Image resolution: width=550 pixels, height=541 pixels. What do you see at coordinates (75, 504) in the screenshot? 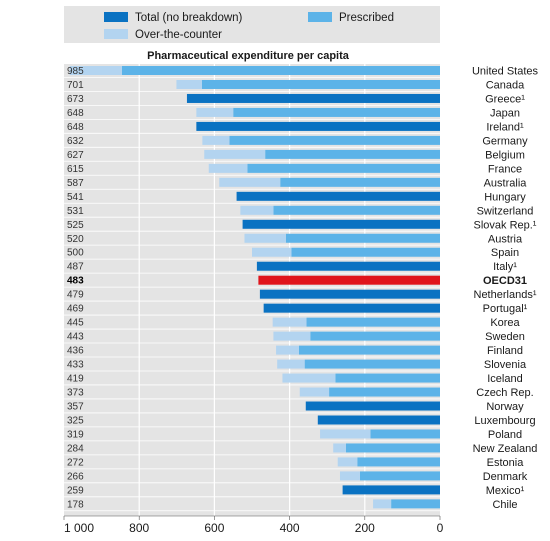
I see `value-label: 178` at bounding box center [75, 504].